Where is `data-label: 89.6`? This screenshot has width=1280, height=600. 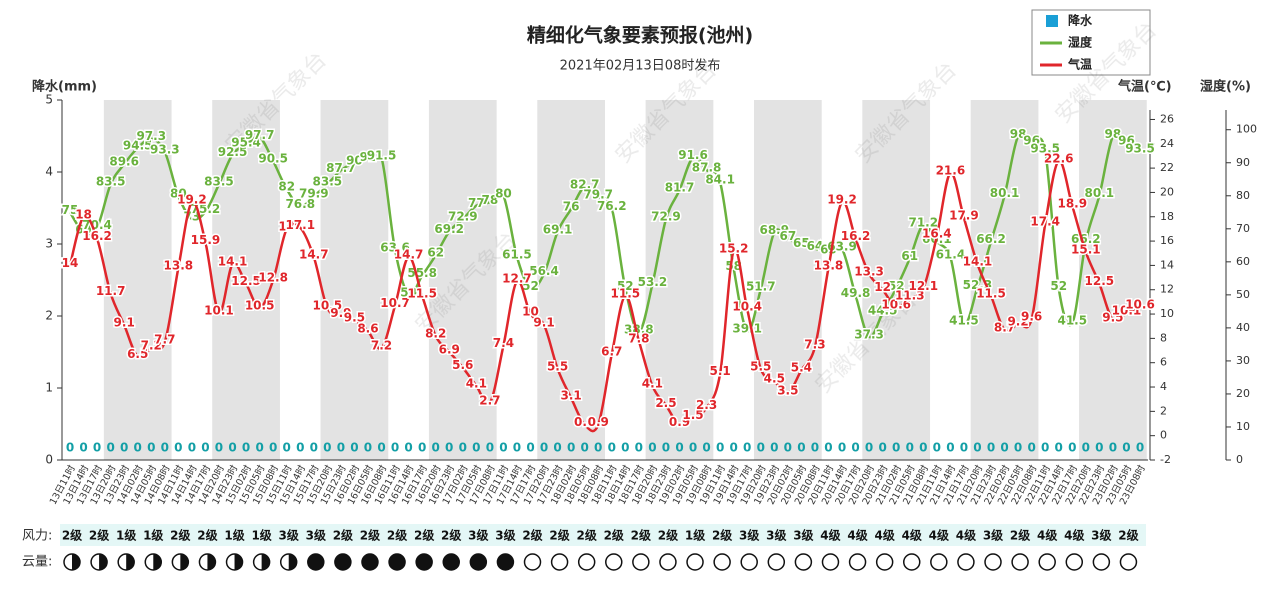
data-label: 89.6 is located at coordinates (124, 162).